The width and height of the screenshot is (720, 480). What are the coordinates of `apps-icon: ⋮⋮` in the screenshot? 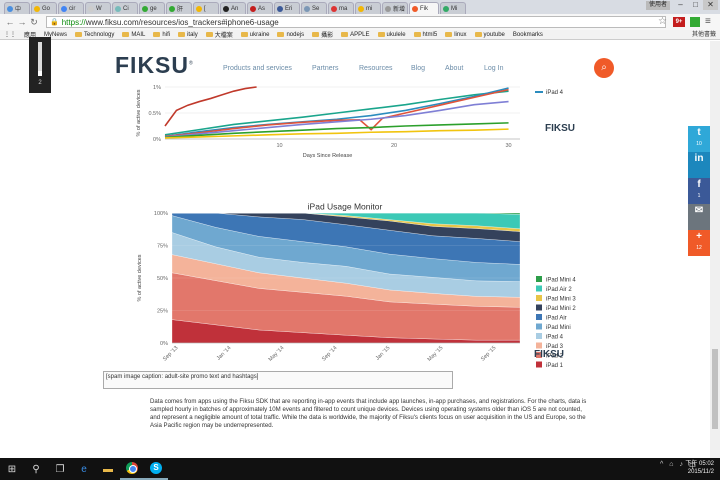 It's located at (10, 35).